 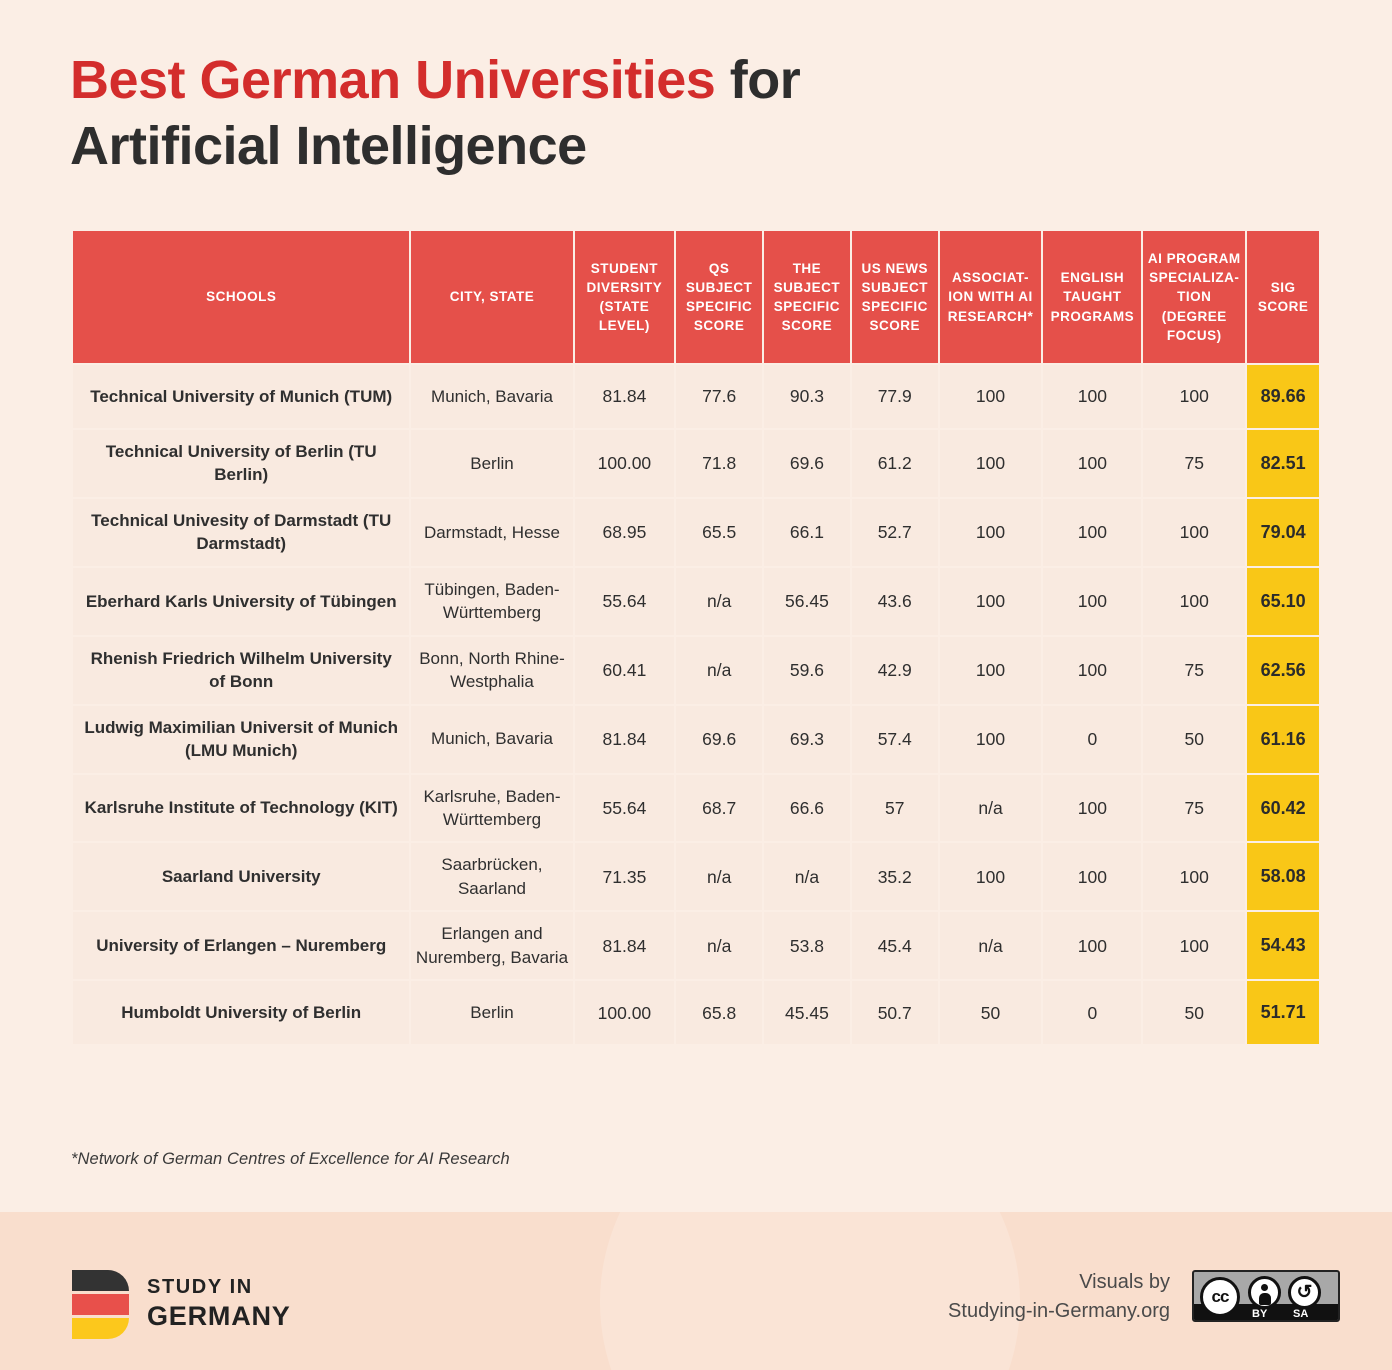 What do you see at coordinates (807, 463) in the screenshot?
I see `cell-the: 69.6` at bounding box center [807, 463].